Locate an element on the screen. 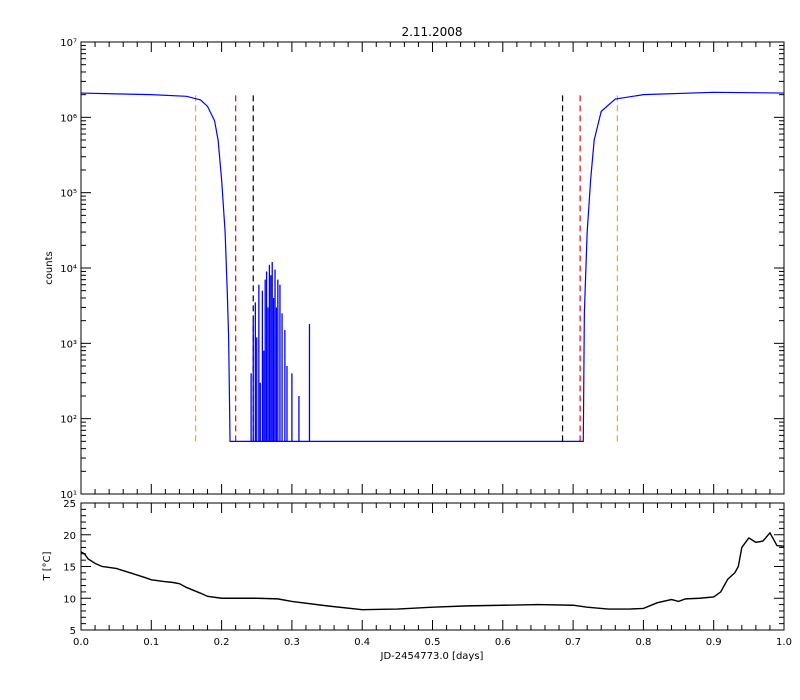 Image resolution: width=800 pixels, height=700 pixels. temperature-x-tick-label: 1.0 is located at coordinates (784, 642).